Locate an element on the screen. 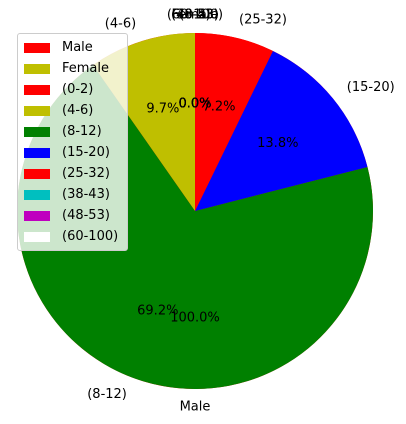 This screenshot has height=424, width=406. pct-label-age-0-2: 0.0% is located at coordinates (194, 104).